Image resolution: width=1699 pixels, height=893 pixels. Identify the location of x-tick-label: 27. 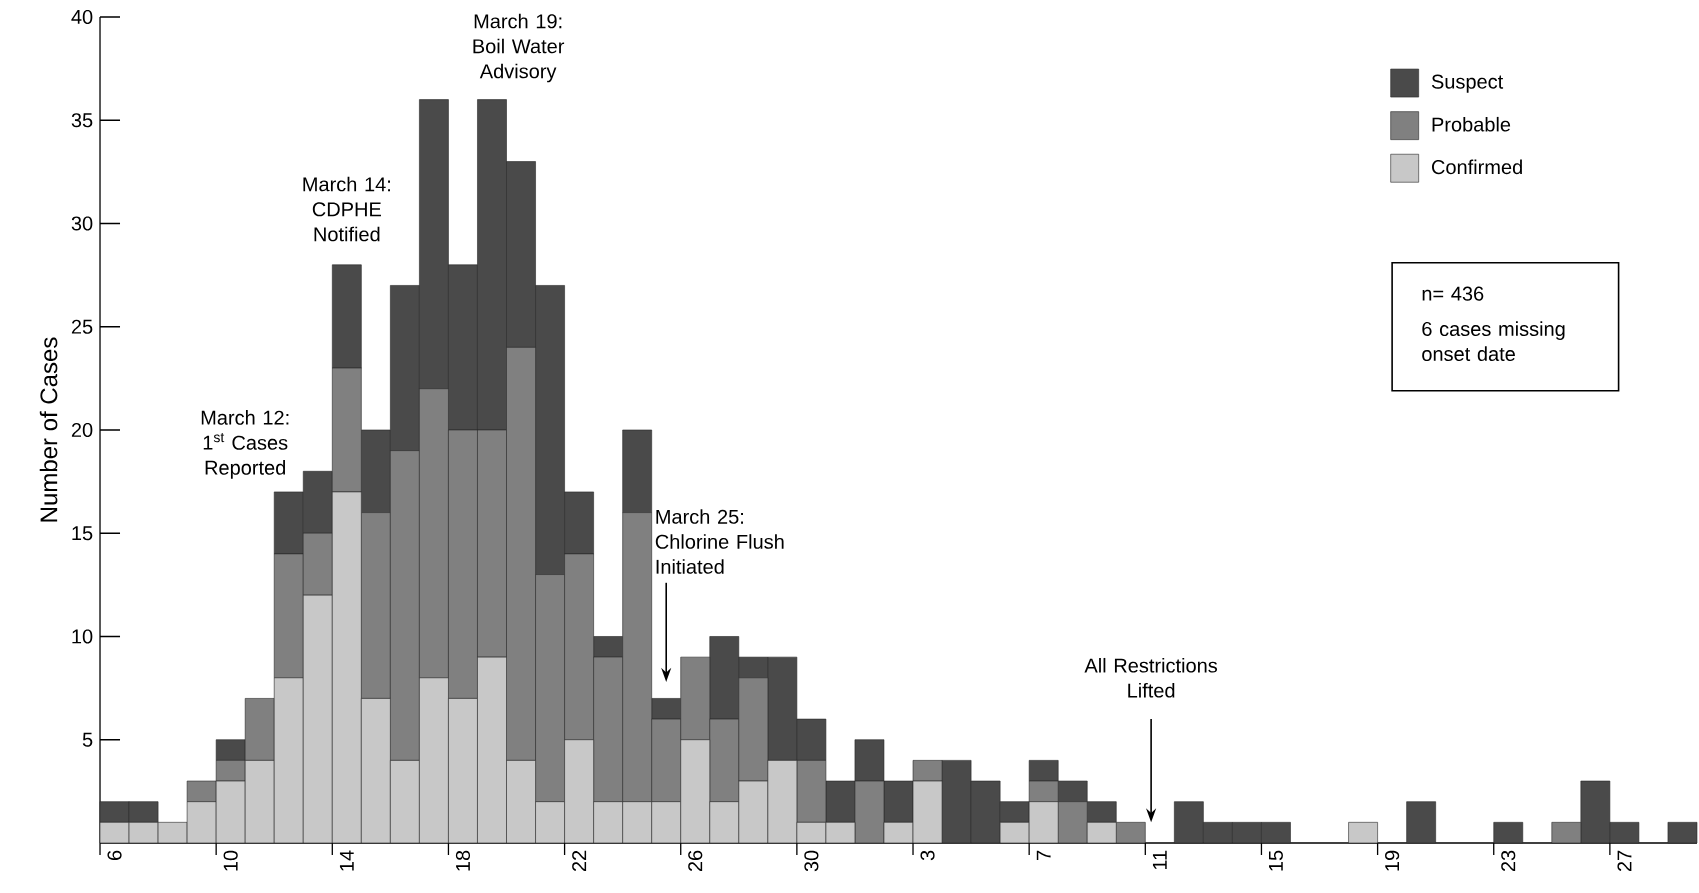
(1624, 861).